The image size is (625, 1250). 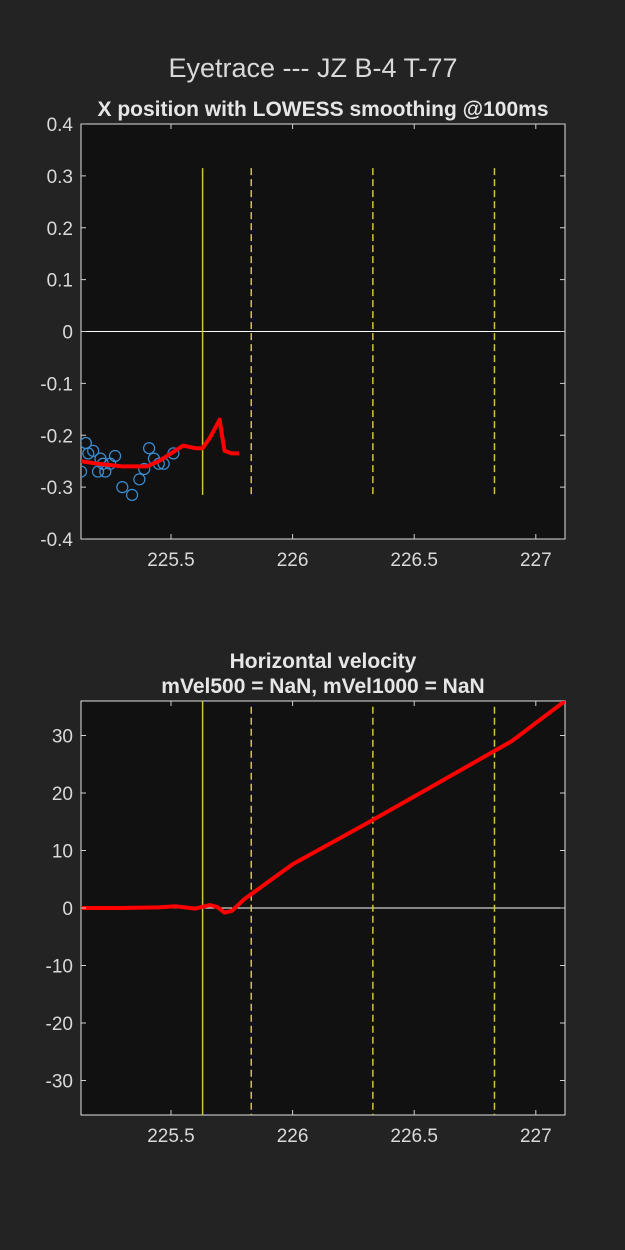 What do you see at coordinates (293, 560) in the screenshot?
I see `position-xtick-label: 226` at bounding box center [293, 560].